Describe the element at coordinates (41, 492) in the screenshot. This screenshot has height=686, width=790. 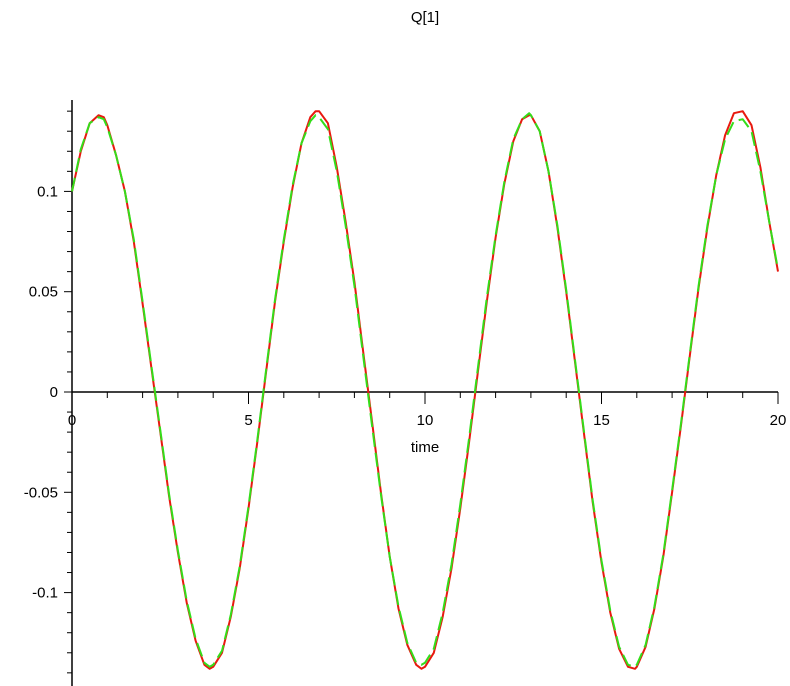
I see `y-tick-label: -0.05` at that location.